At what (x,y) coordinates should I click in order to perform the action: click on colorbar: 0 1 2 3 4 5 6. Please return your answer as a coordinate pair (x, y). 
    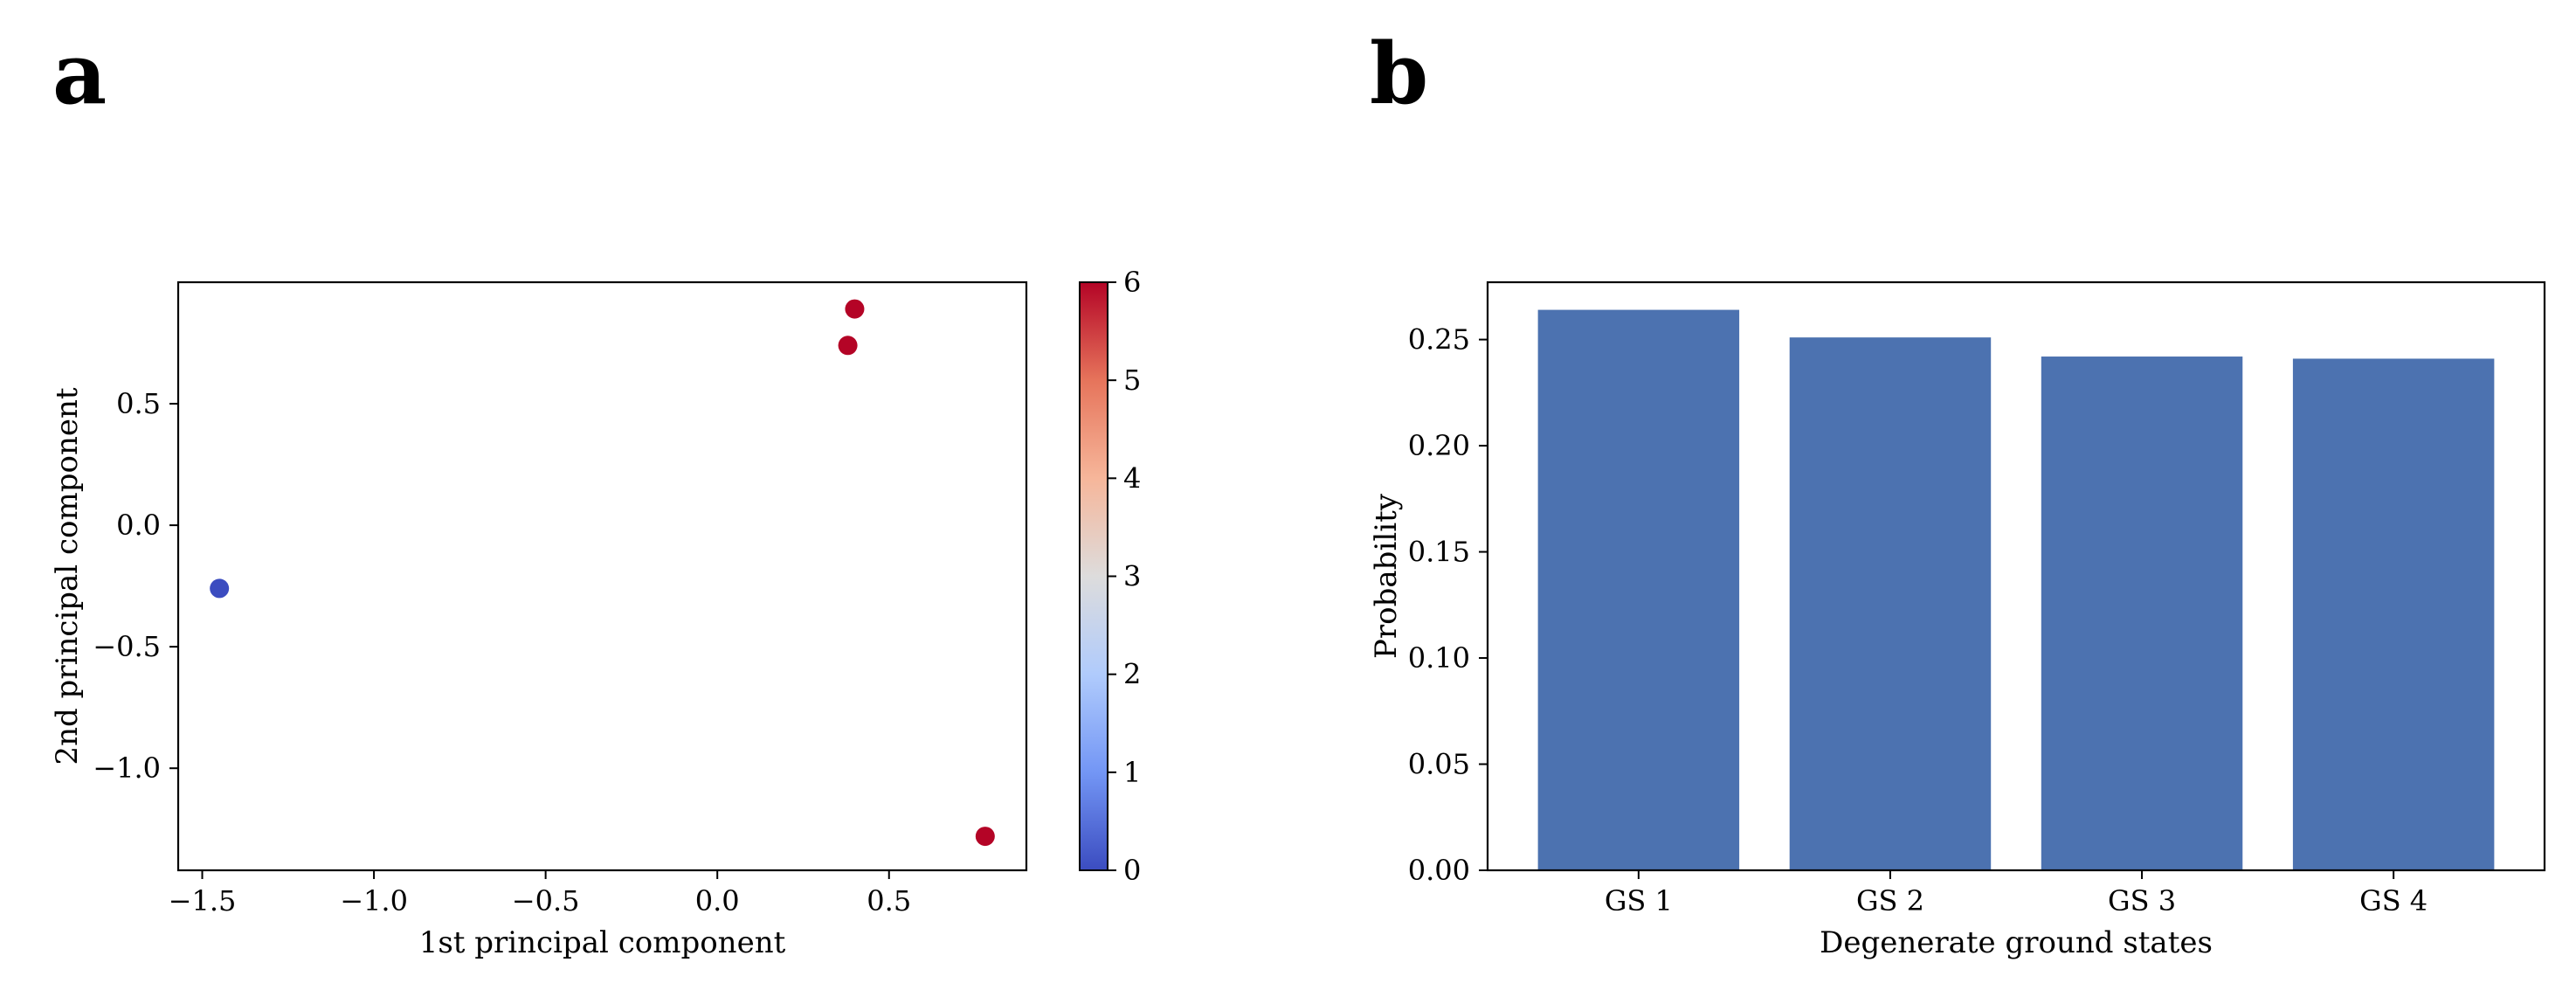
    Looking at the image, I should click on (1110, 576).